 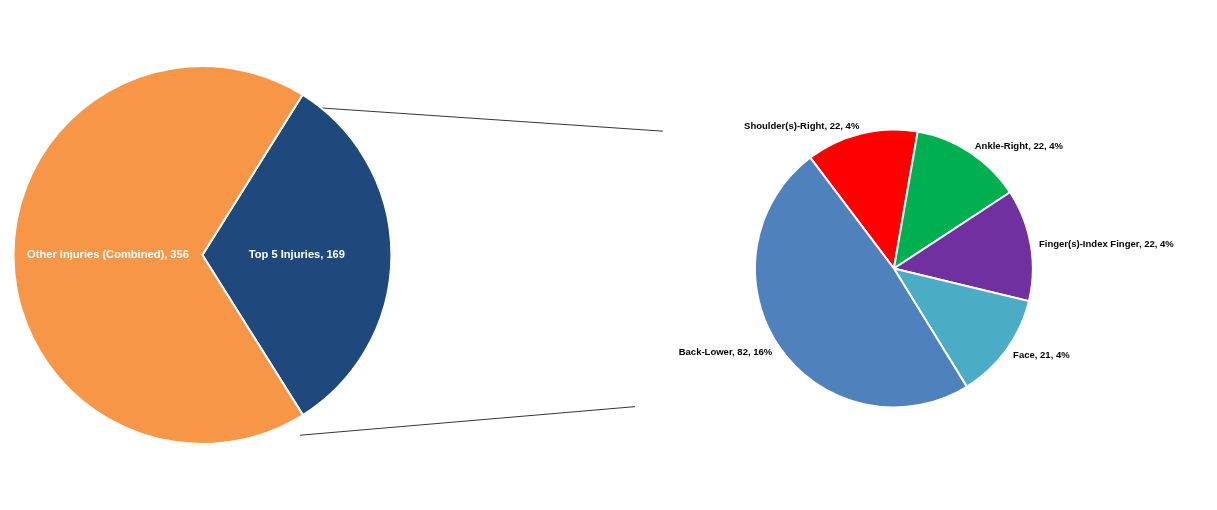 I want to click on slice-label: Back-Lower, 82, 16%, so click(x=725, y=351).